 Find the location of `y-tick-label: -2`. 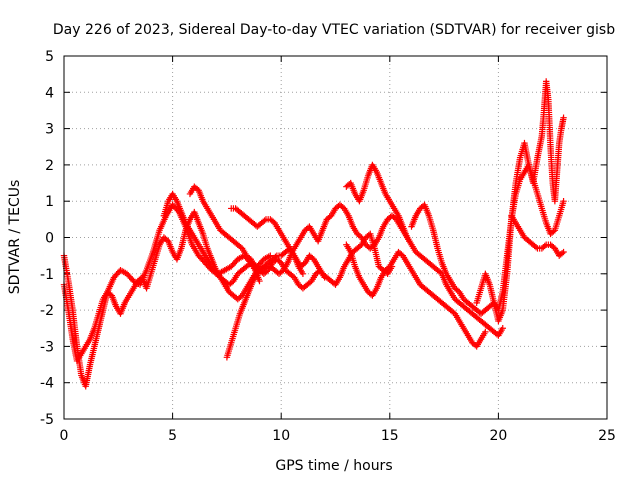

y-tick-label: -2 is located at coordinates (47, 311).